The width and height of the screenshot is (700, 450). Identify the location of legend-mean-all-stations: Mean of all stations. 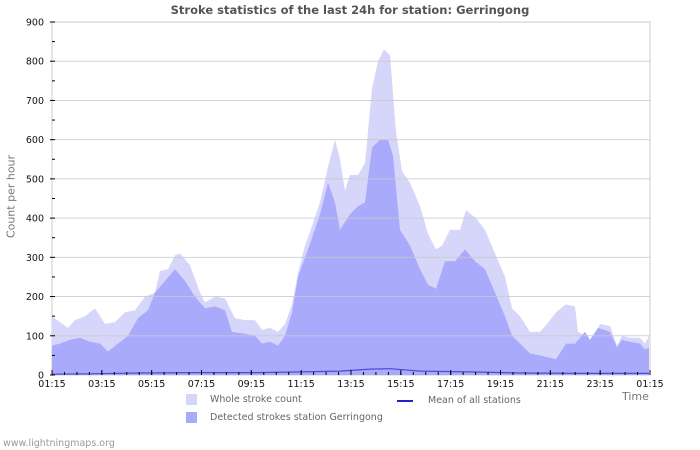
(459, 400).